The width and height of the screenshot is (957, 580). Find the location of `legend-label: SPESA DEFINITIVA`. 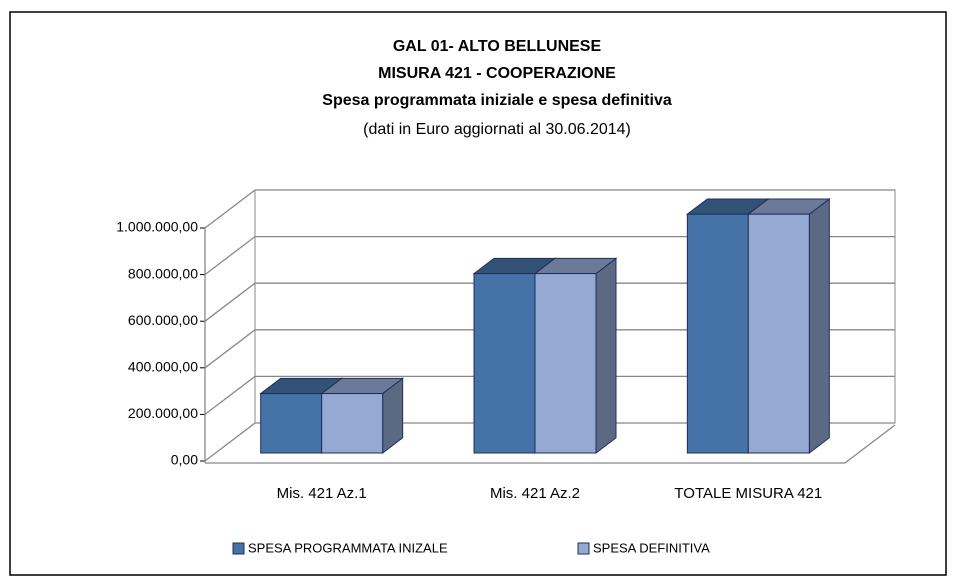

legend-label: SPESA DEFINITIVA is located at coordinates (651, 547).